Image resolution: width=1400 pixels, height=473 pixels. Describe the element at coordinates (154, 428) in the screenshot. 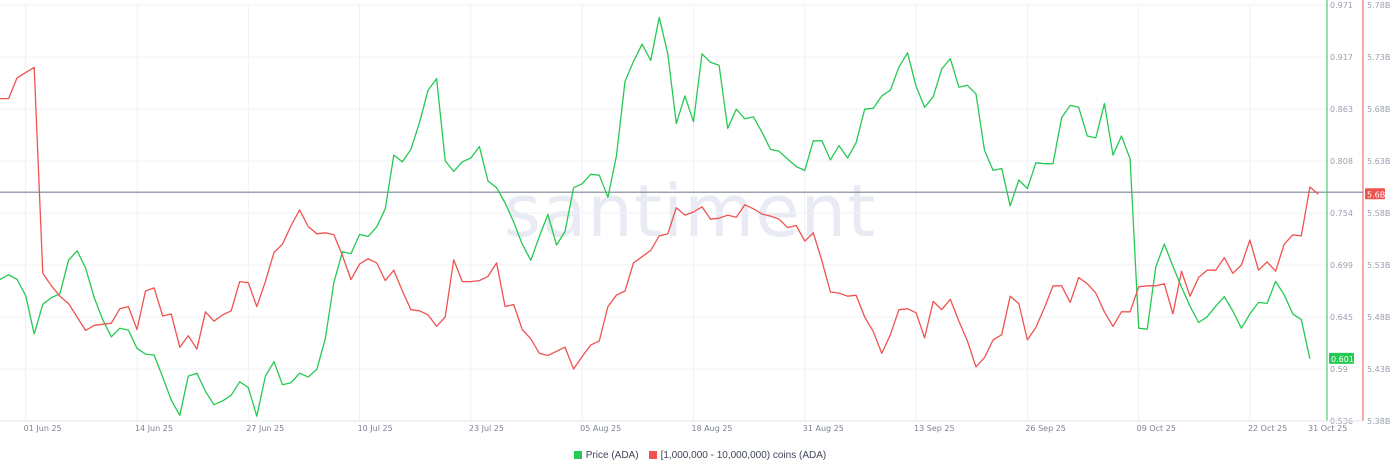

I see `x-tick-label: 14 Jun 25` at that location.